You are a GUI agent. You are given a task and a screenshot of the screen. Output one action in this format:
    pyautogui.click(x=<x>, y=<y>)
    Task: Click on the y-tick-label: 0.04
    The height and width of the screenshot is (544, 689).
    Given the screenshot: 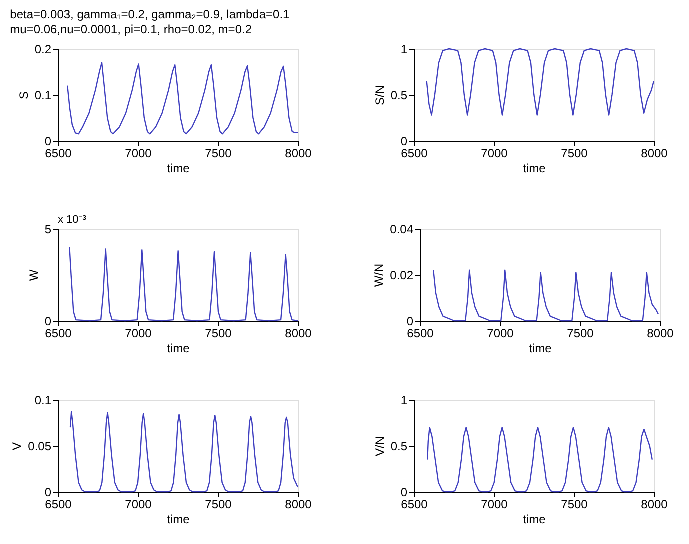 What is the action you would take?
    pyautogui.click(x=402, y=229)
    